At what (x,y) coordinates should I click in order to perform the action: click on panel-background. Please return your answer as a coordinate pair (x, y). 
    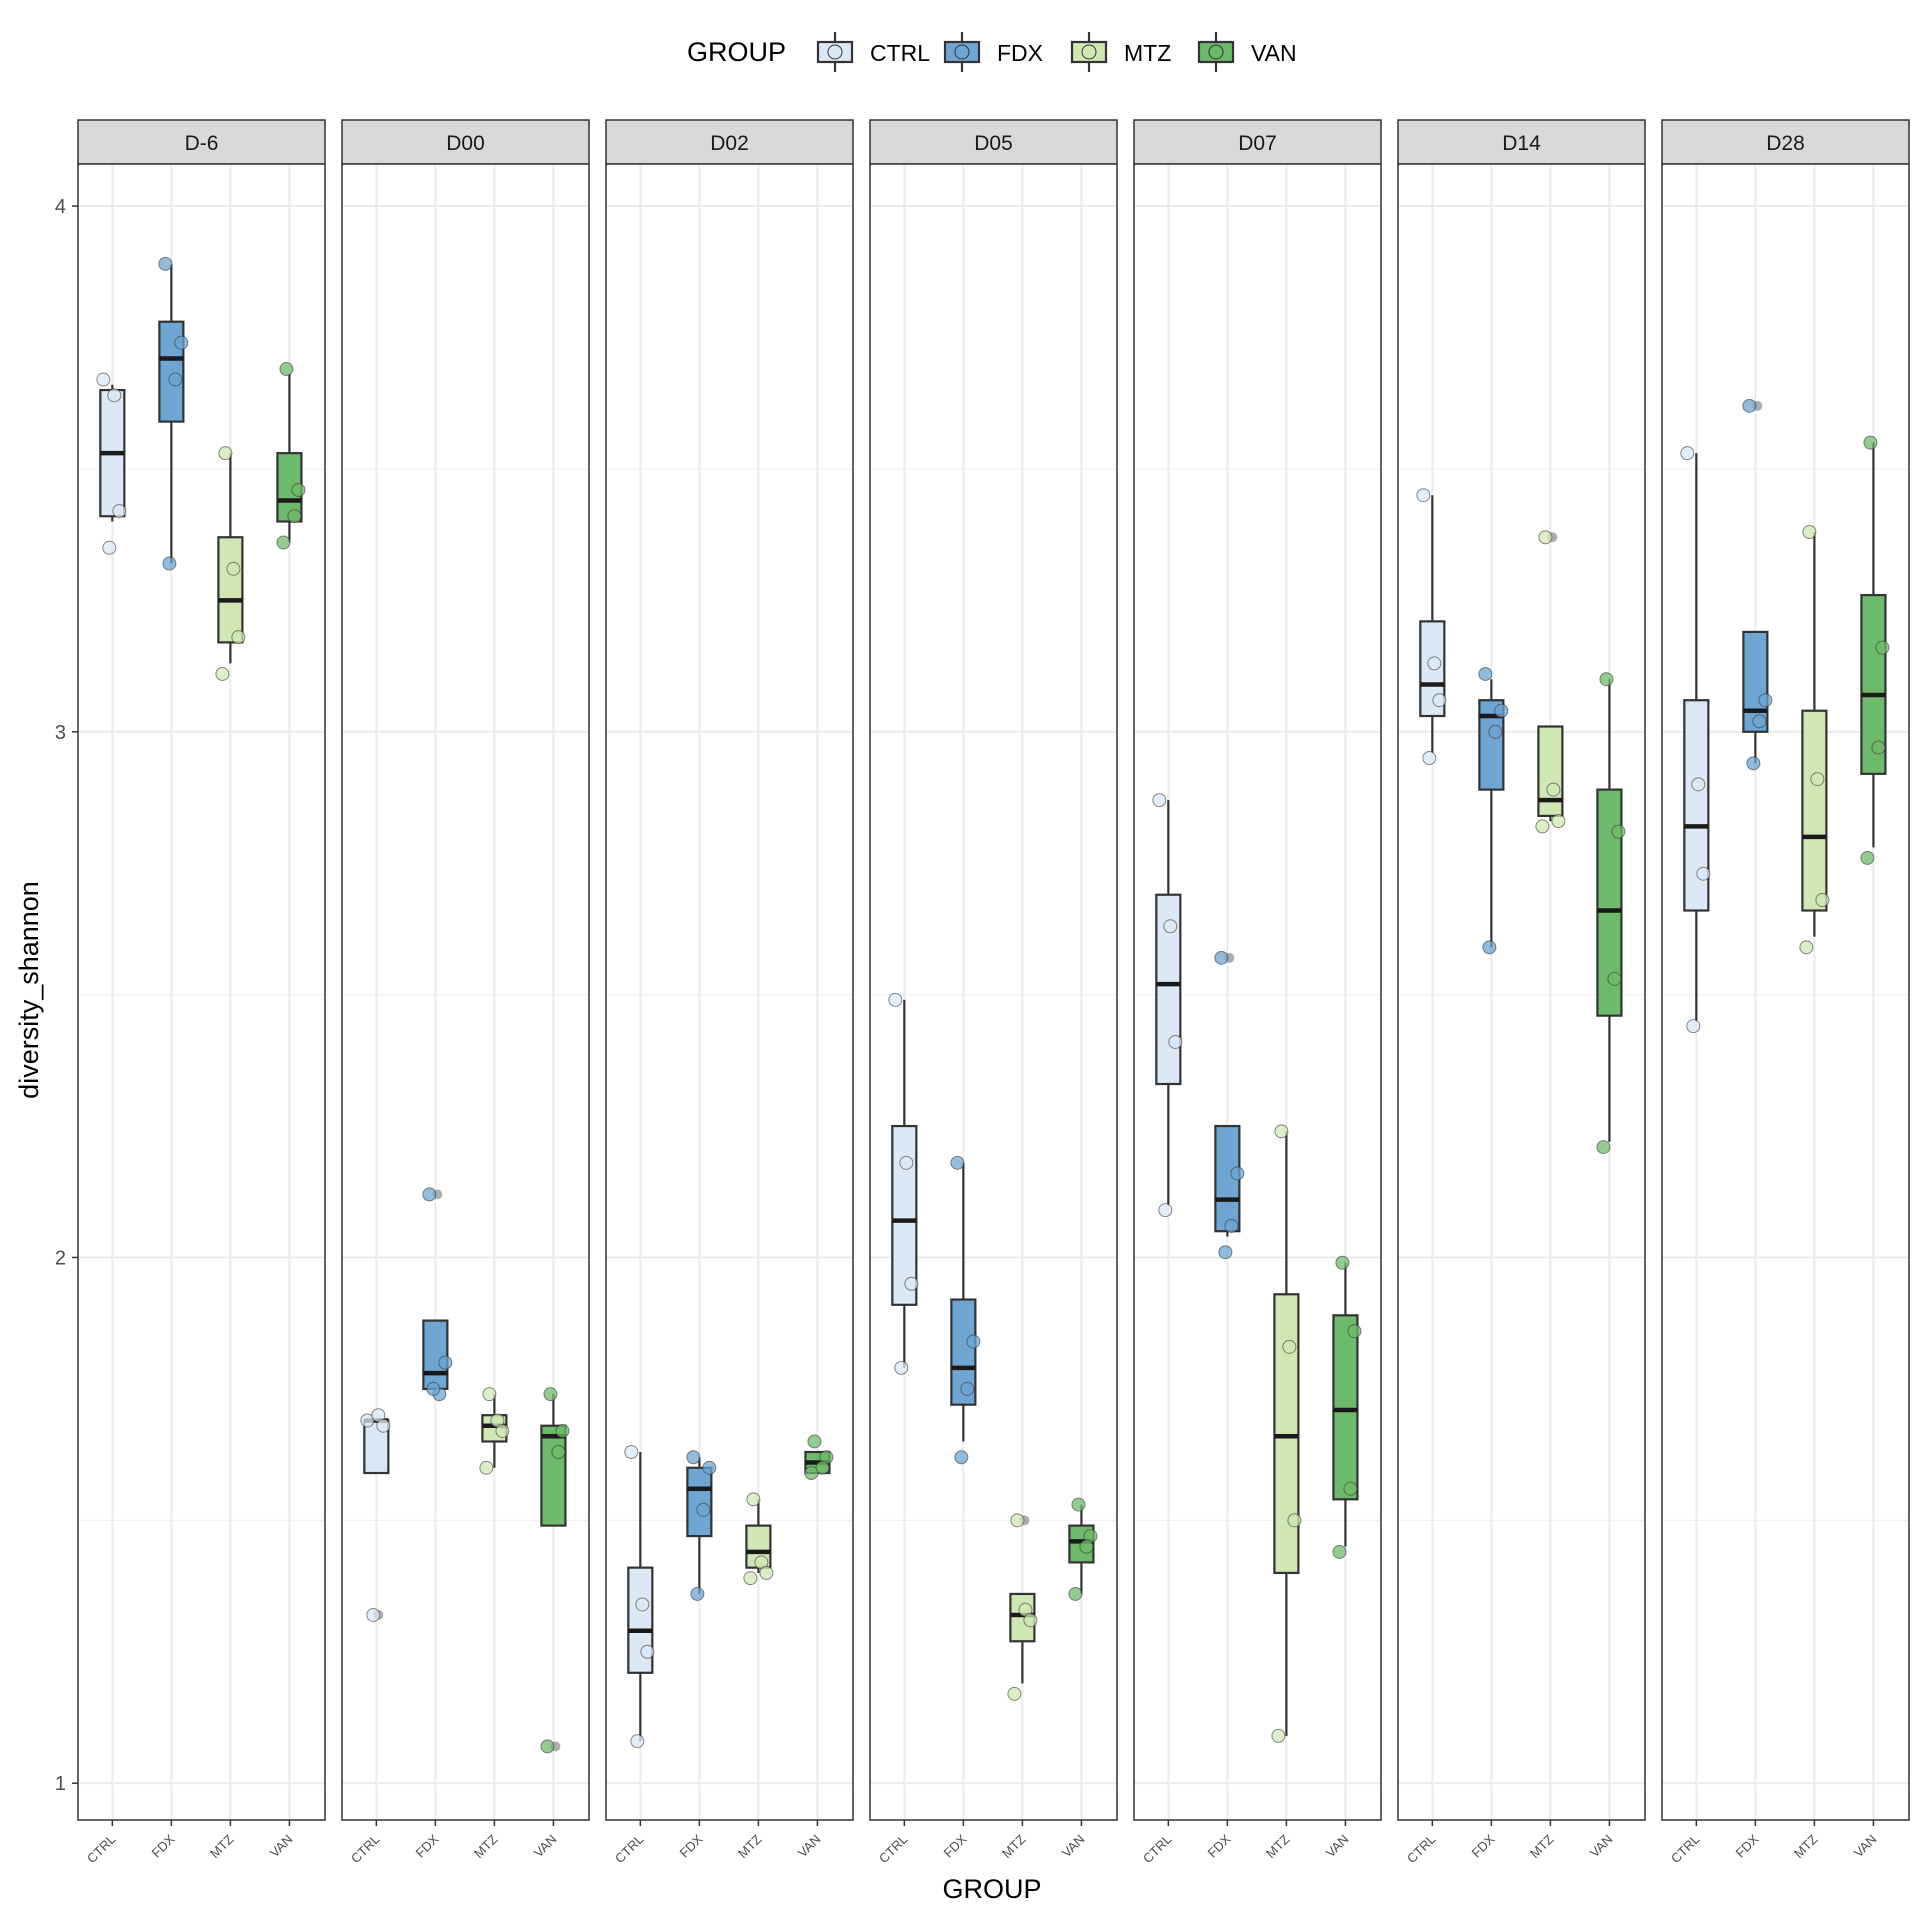
    Looking at the image, I should click on (465, 992).